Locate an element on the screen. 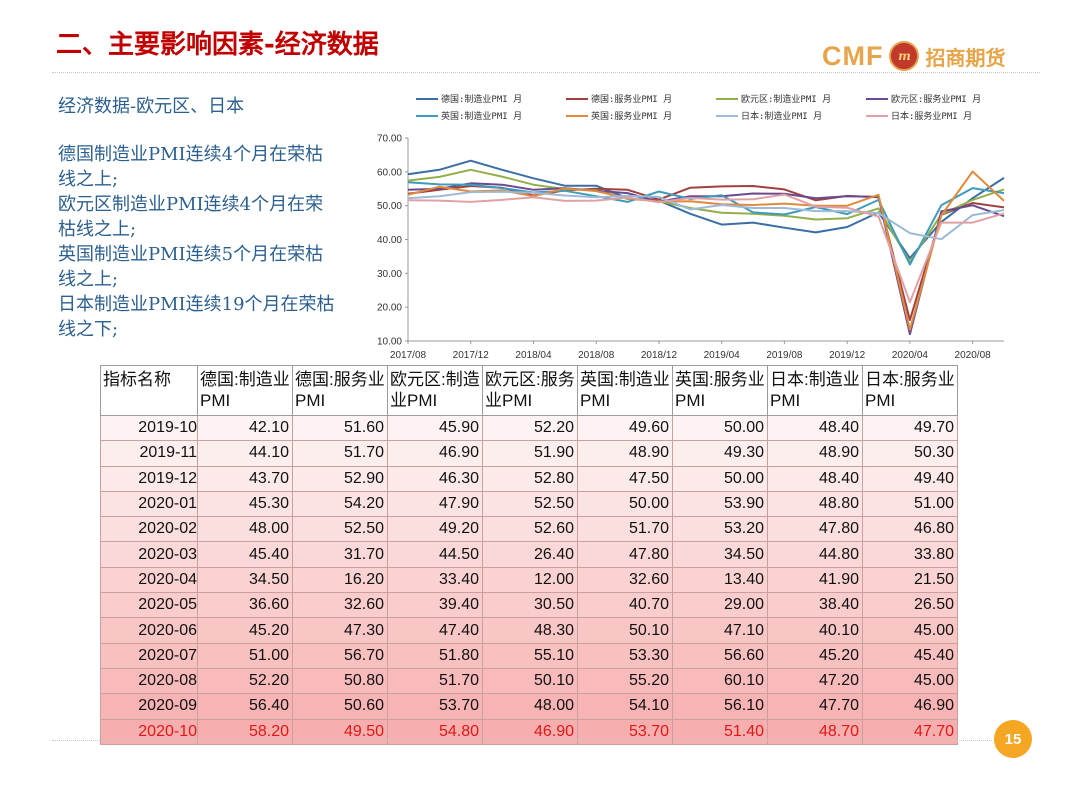  table-cell: 54.10 is located at coordinates (625, 706).